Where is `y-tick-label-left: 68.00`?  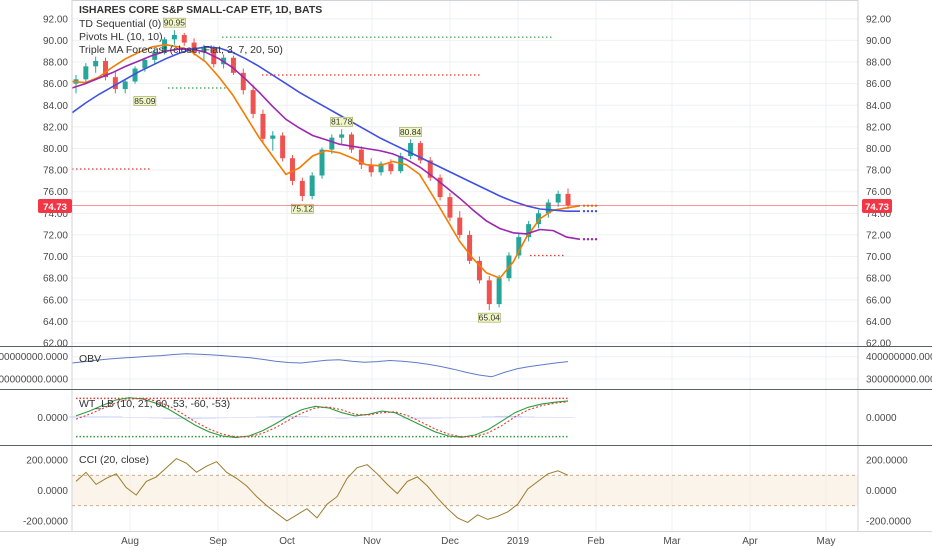 y-tick-label-left: 68.00 is located at coordinates (55, 279).